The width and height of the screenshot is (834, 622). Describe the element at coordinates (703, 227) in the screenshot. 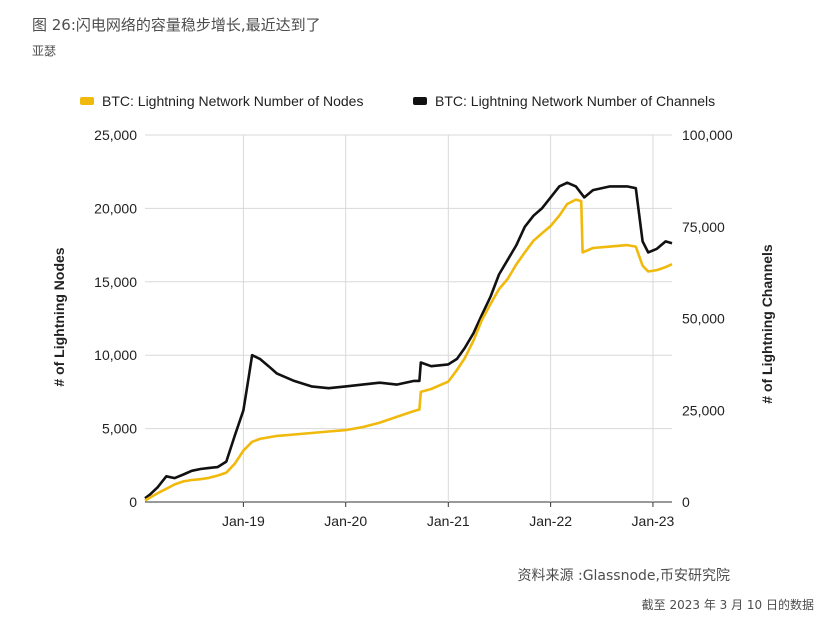

I see `y-right-tick-label: 75,000` at that location.